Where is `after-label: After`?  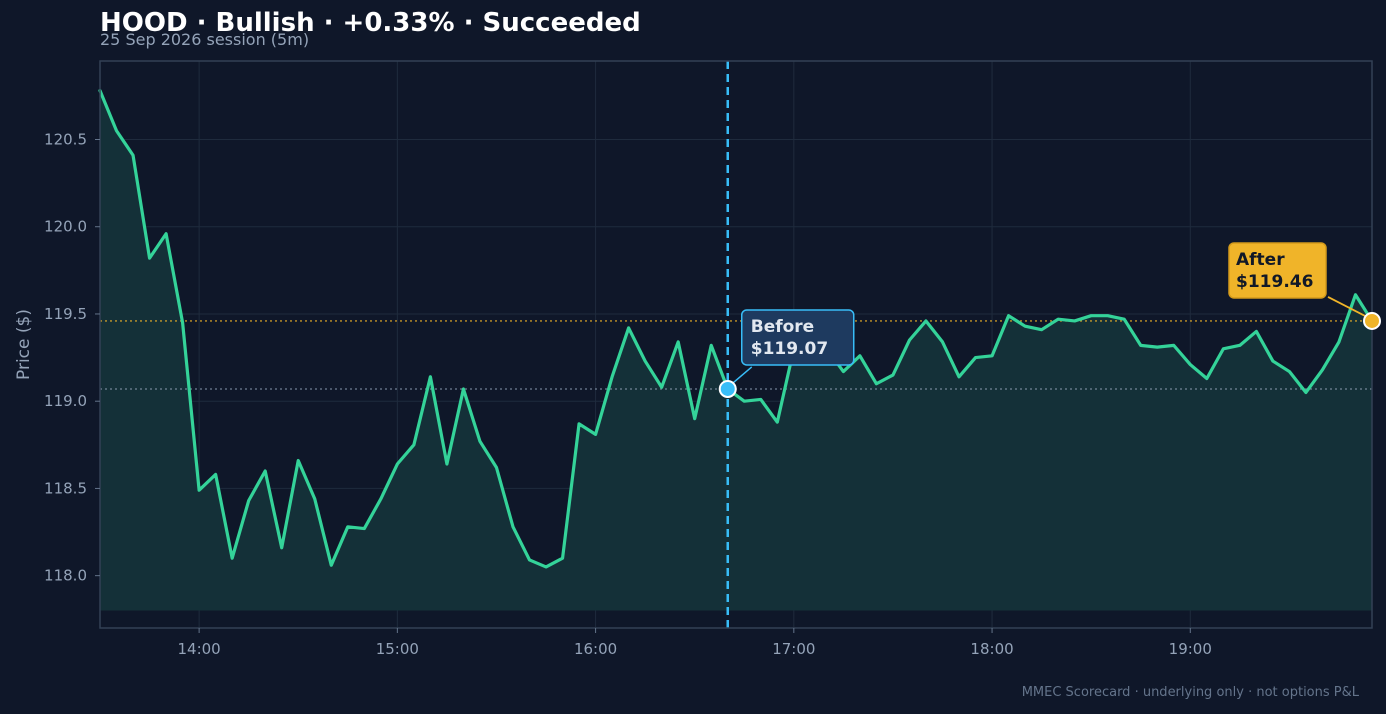 after-label: After is located at coordinates (1260, 260).